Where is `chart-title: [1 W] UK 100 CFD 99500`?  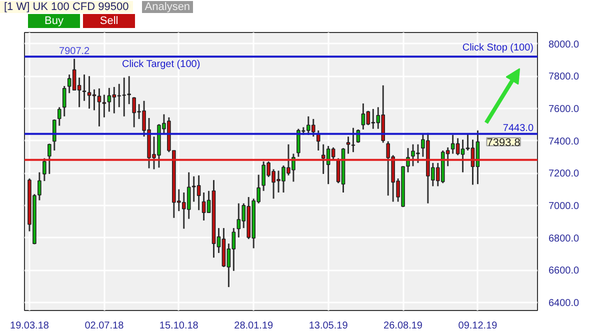 chart-title: [1 W] UK 100 CFD 99500 is located at coordinates (66, 7).